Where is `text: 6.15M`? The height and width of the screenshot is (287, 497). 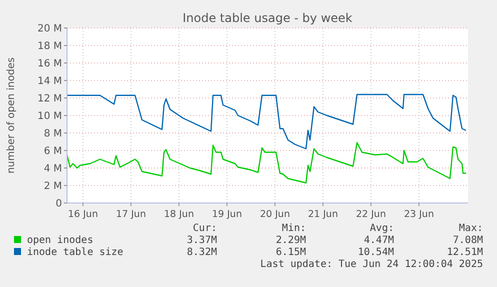
text: 6.15M is located at coordinates (291, 252).